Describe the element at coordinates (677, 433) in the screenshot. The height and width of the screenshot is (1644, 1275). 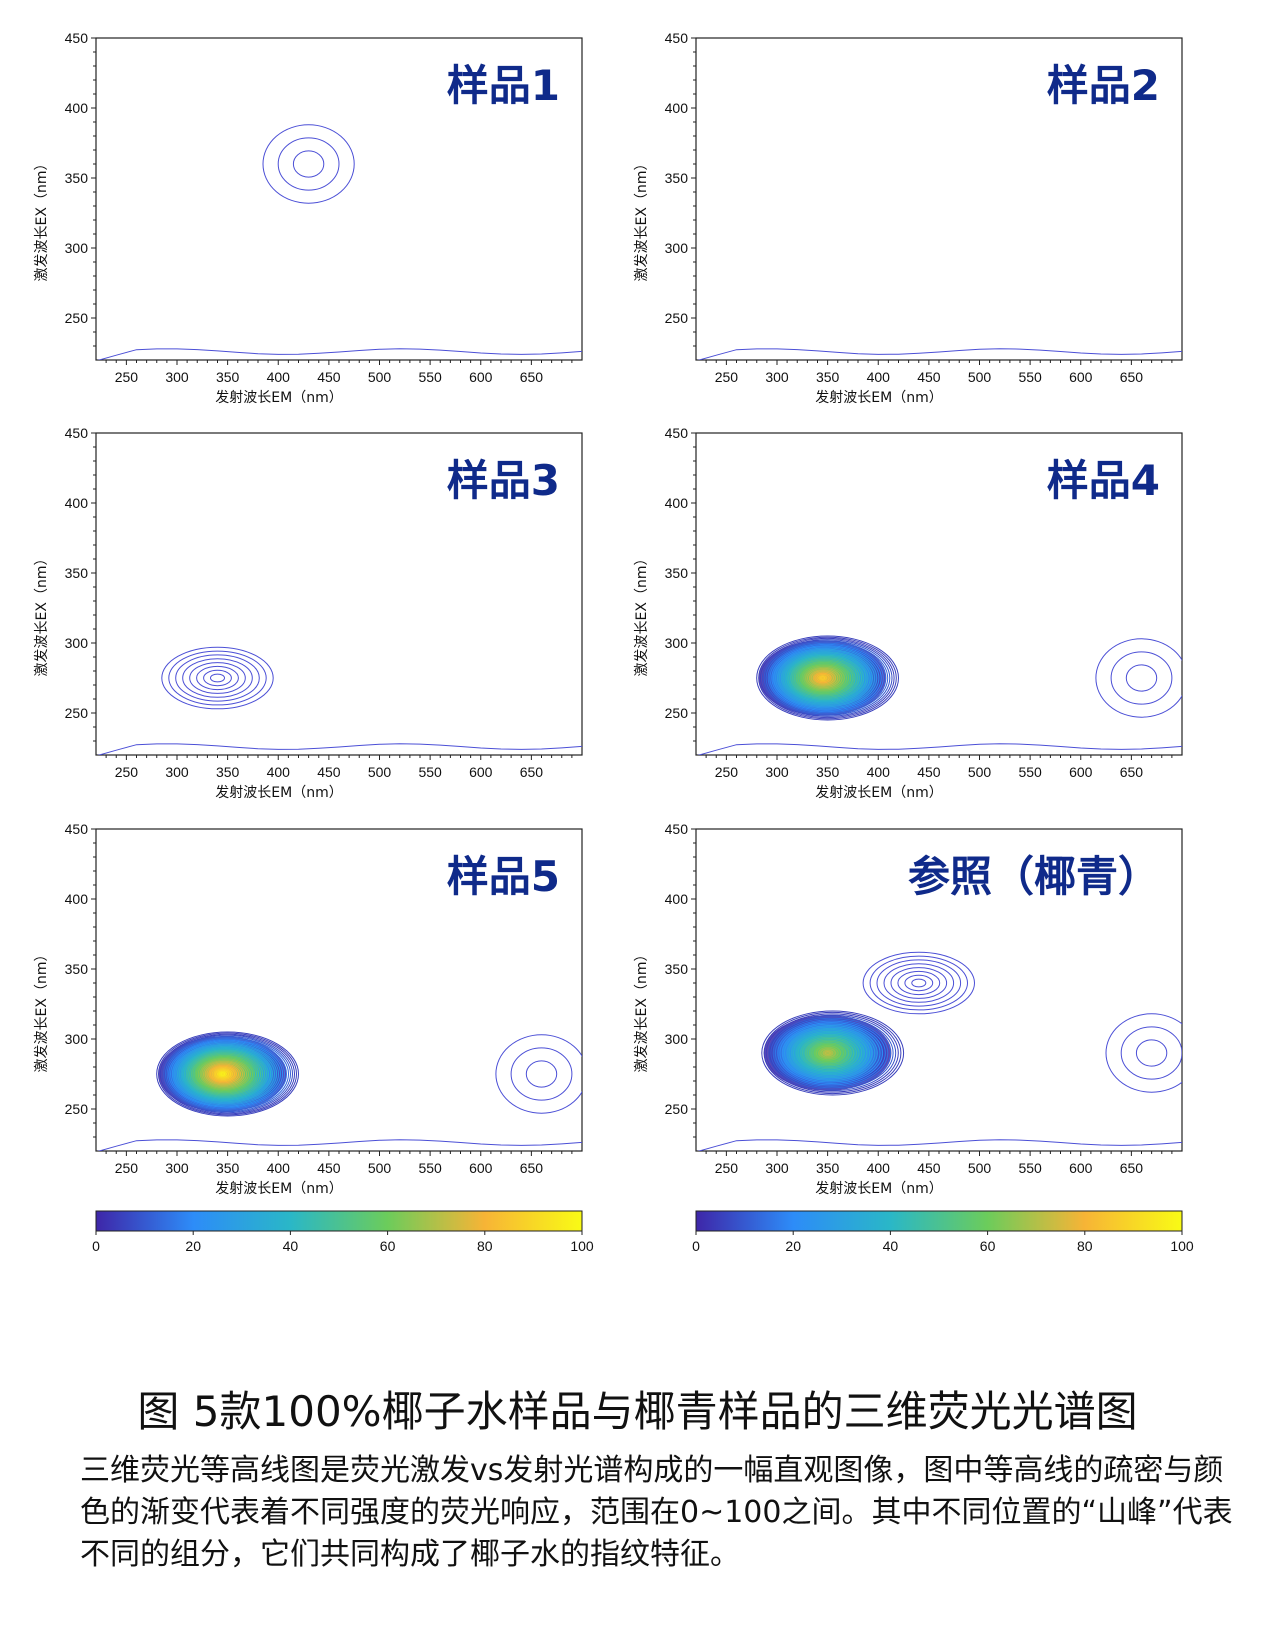
I see `y-tick-label: 450` at that location.